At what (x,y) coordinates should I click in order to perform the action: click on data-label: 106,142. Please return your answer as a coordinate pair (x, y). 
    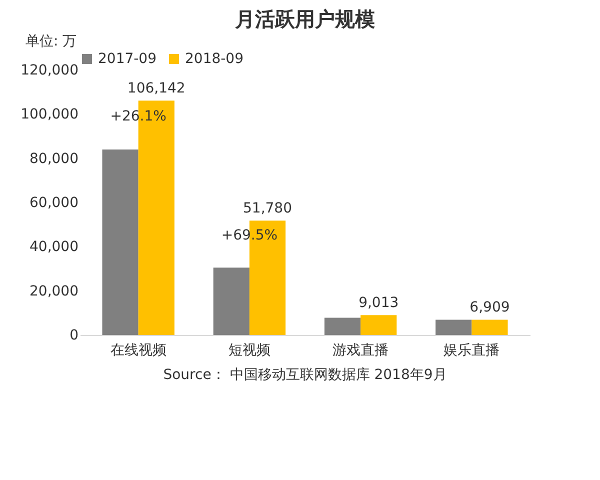
    Looking at the image, I should click on (156, 88).